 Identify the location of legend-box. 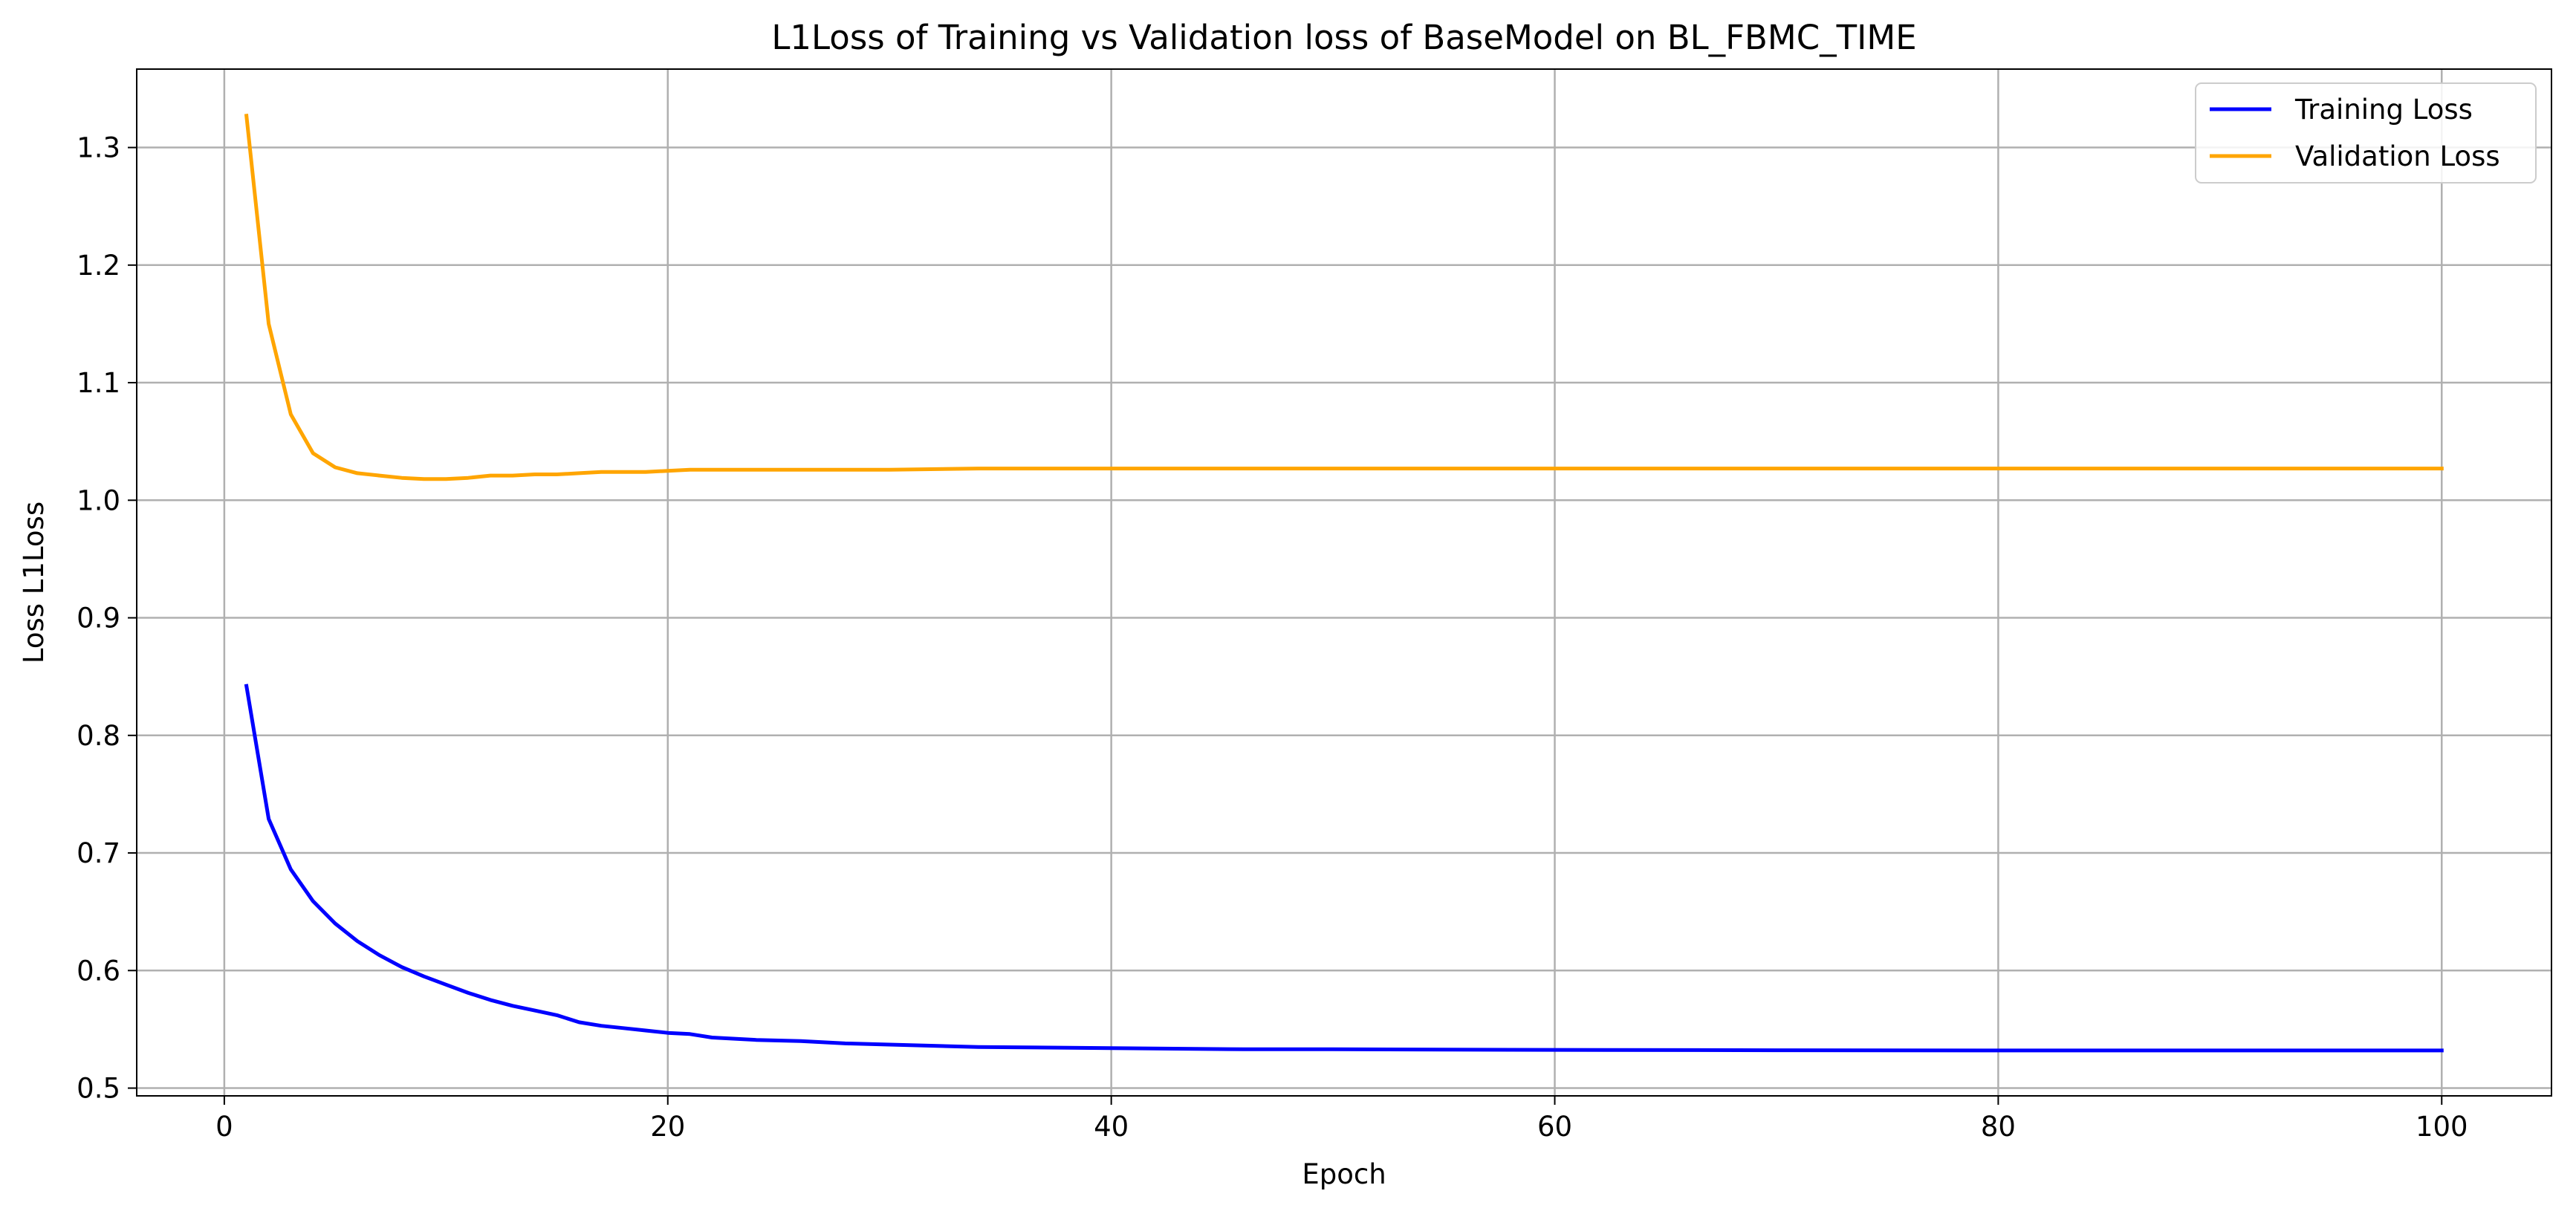
(2366, 133).